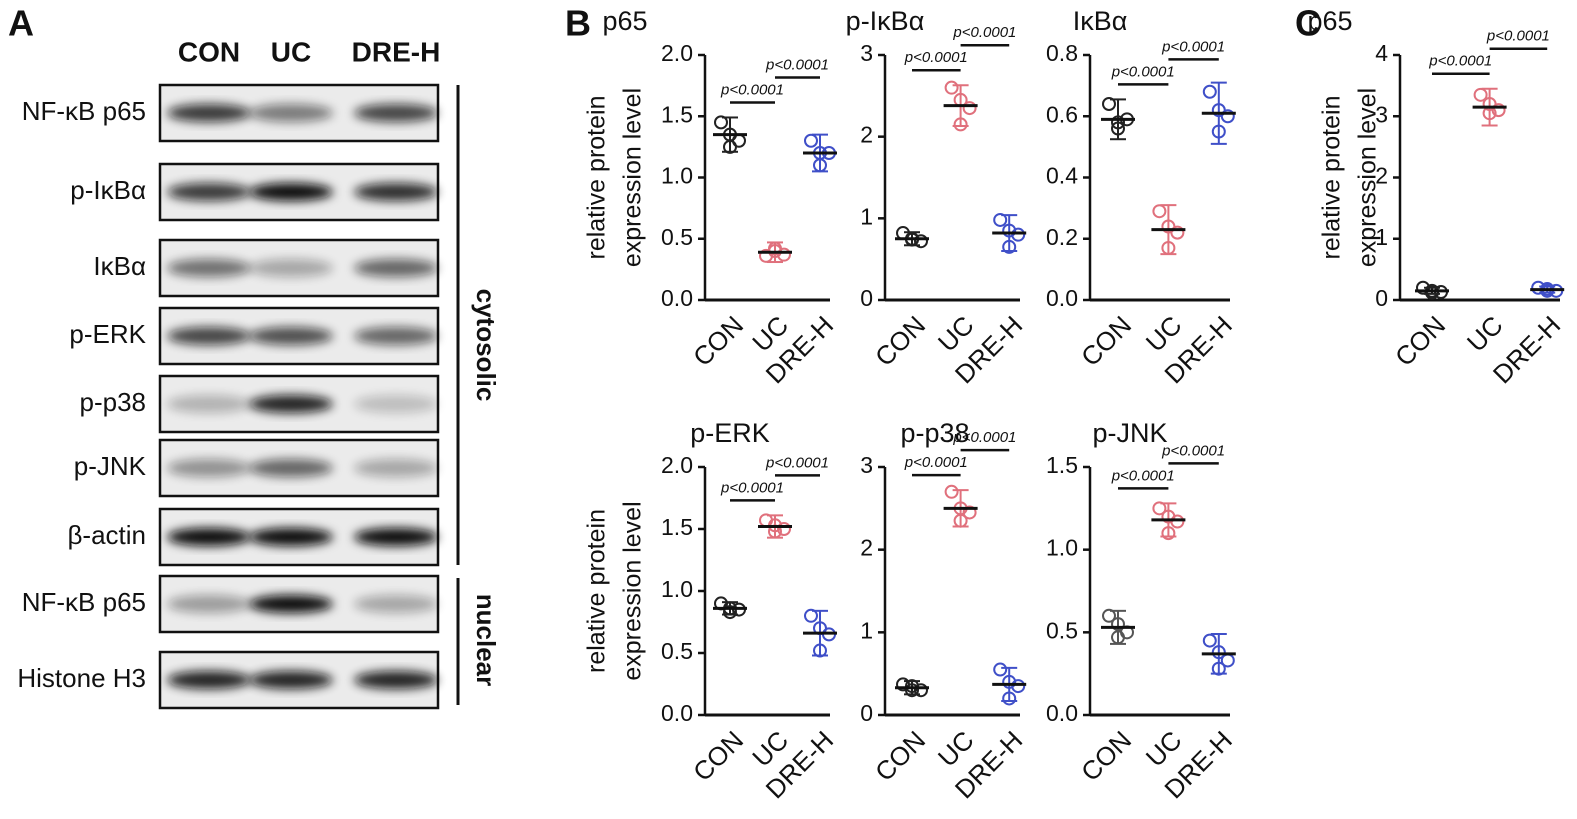 This screenshot has width=1577, height=819. Describe the element at coordinates (934, 433) in the screenshot. I see `chart-title: p-p38` at that location.